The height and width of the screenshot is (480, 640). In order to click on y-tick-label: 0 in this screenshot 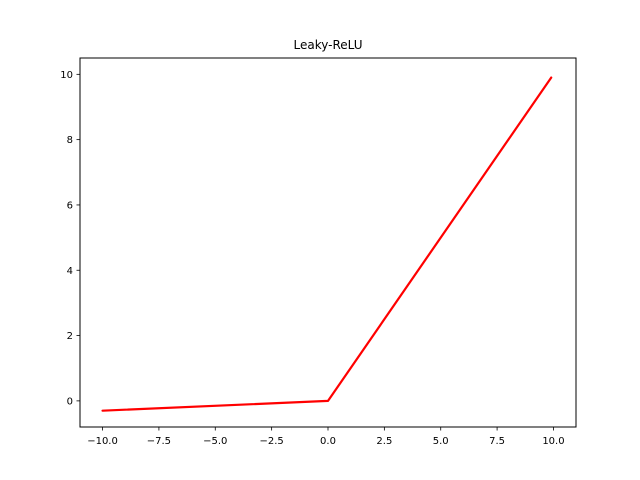, I will do `click(70, 401)`.